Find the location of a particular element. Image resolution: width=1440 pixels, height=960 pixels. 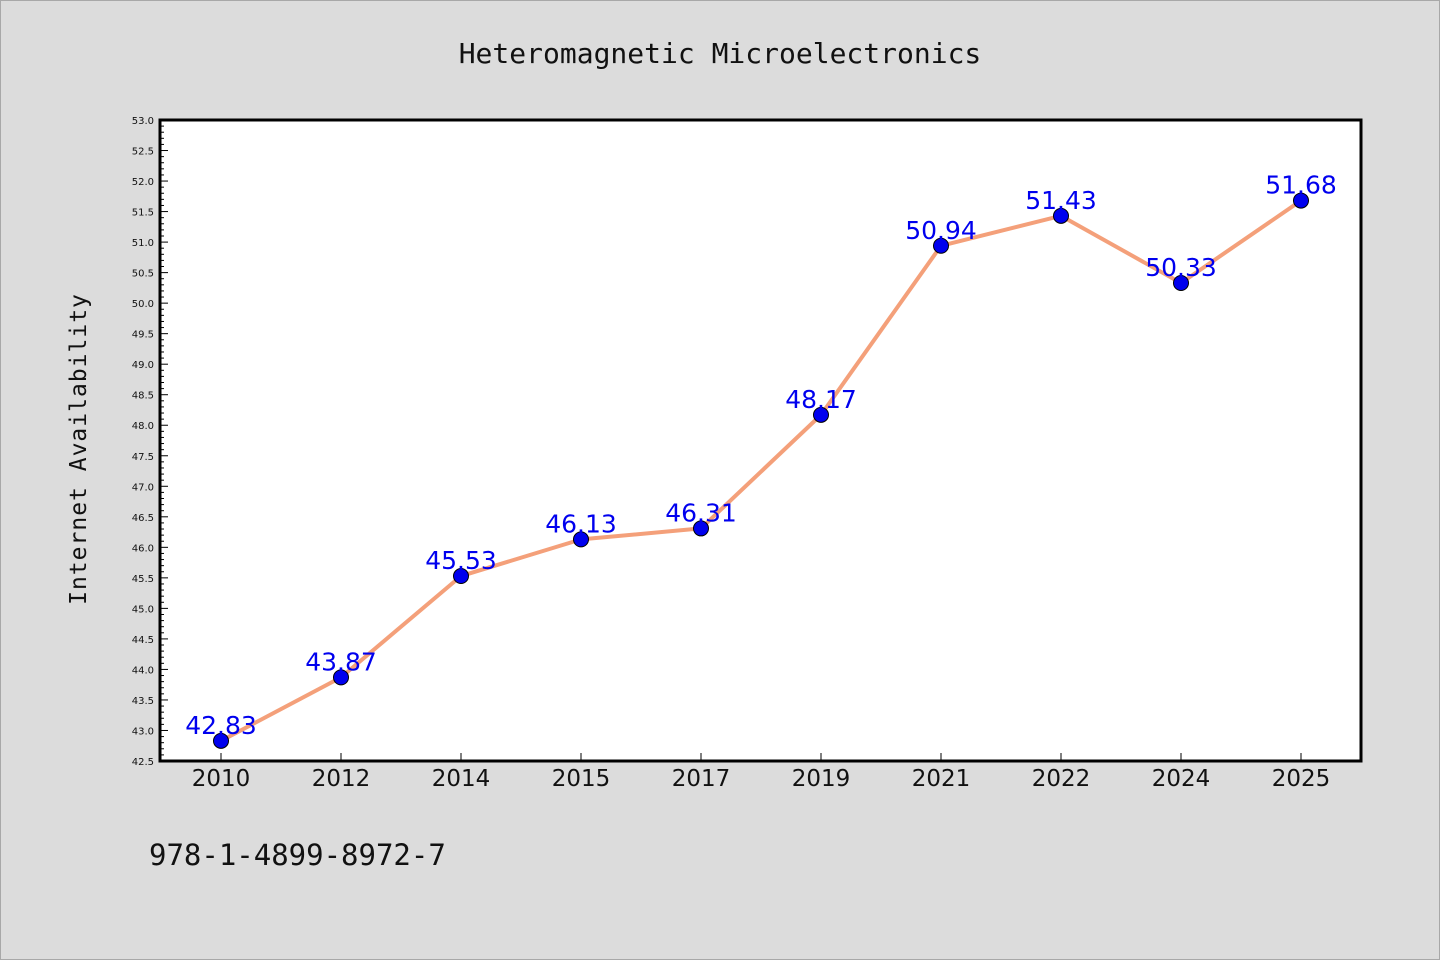

y-tick-label: 48.5 is located at coordinates (143, 396).